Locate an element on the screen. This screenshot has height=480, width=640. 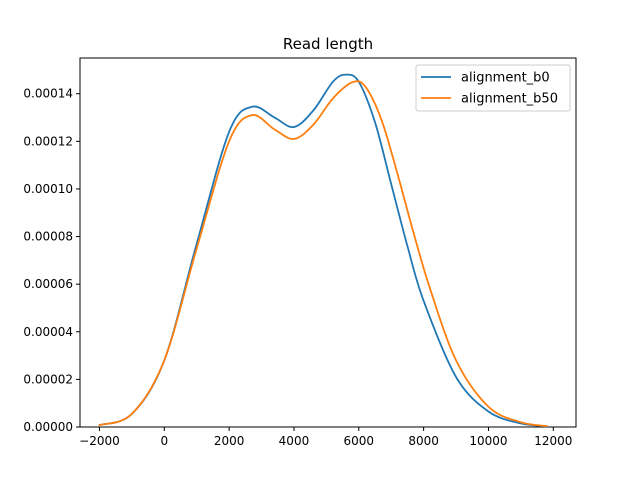
legend-box is located at coordinates (493, 88).